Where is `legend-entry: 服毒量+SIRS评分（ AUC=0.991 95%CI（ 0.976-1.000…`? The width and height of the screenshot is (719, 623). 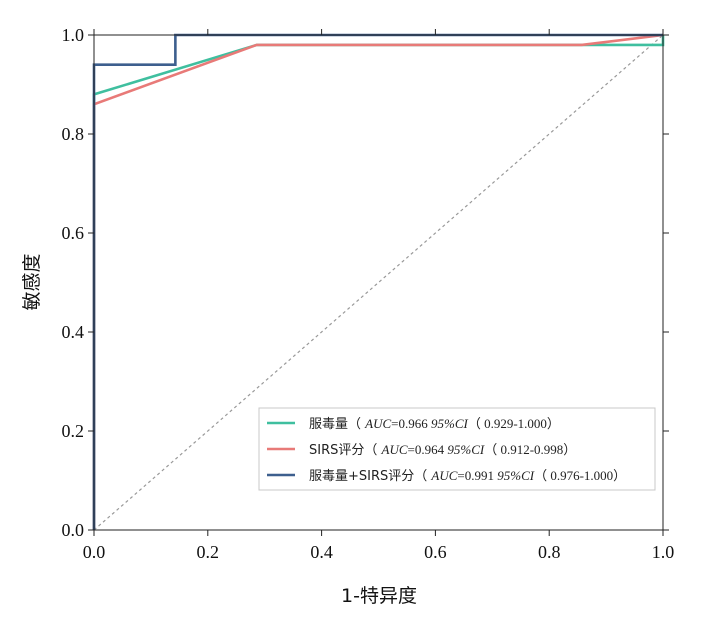
legend-entry: 服毒量+SIRS评分（ AUC=0.991 95%CI（ 0.976-1.000… is located at coordinates (467, 476).